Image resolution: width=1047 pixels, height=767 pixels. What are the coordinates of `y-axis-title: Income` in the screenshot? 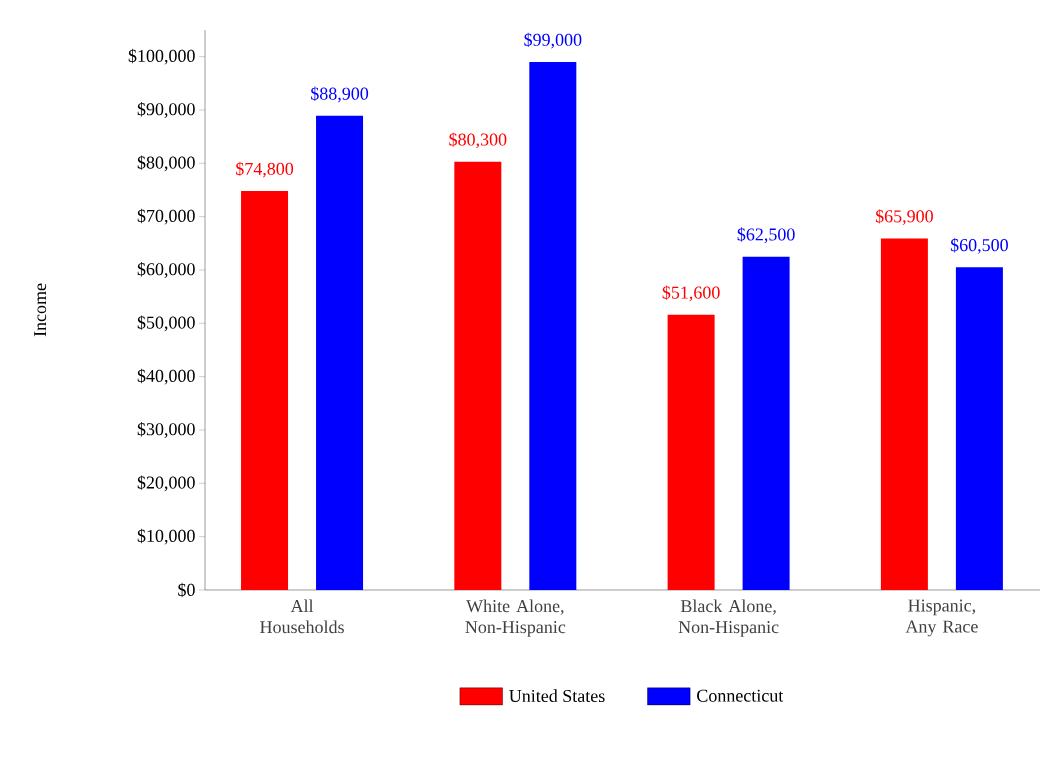 It's located at (40, 310).